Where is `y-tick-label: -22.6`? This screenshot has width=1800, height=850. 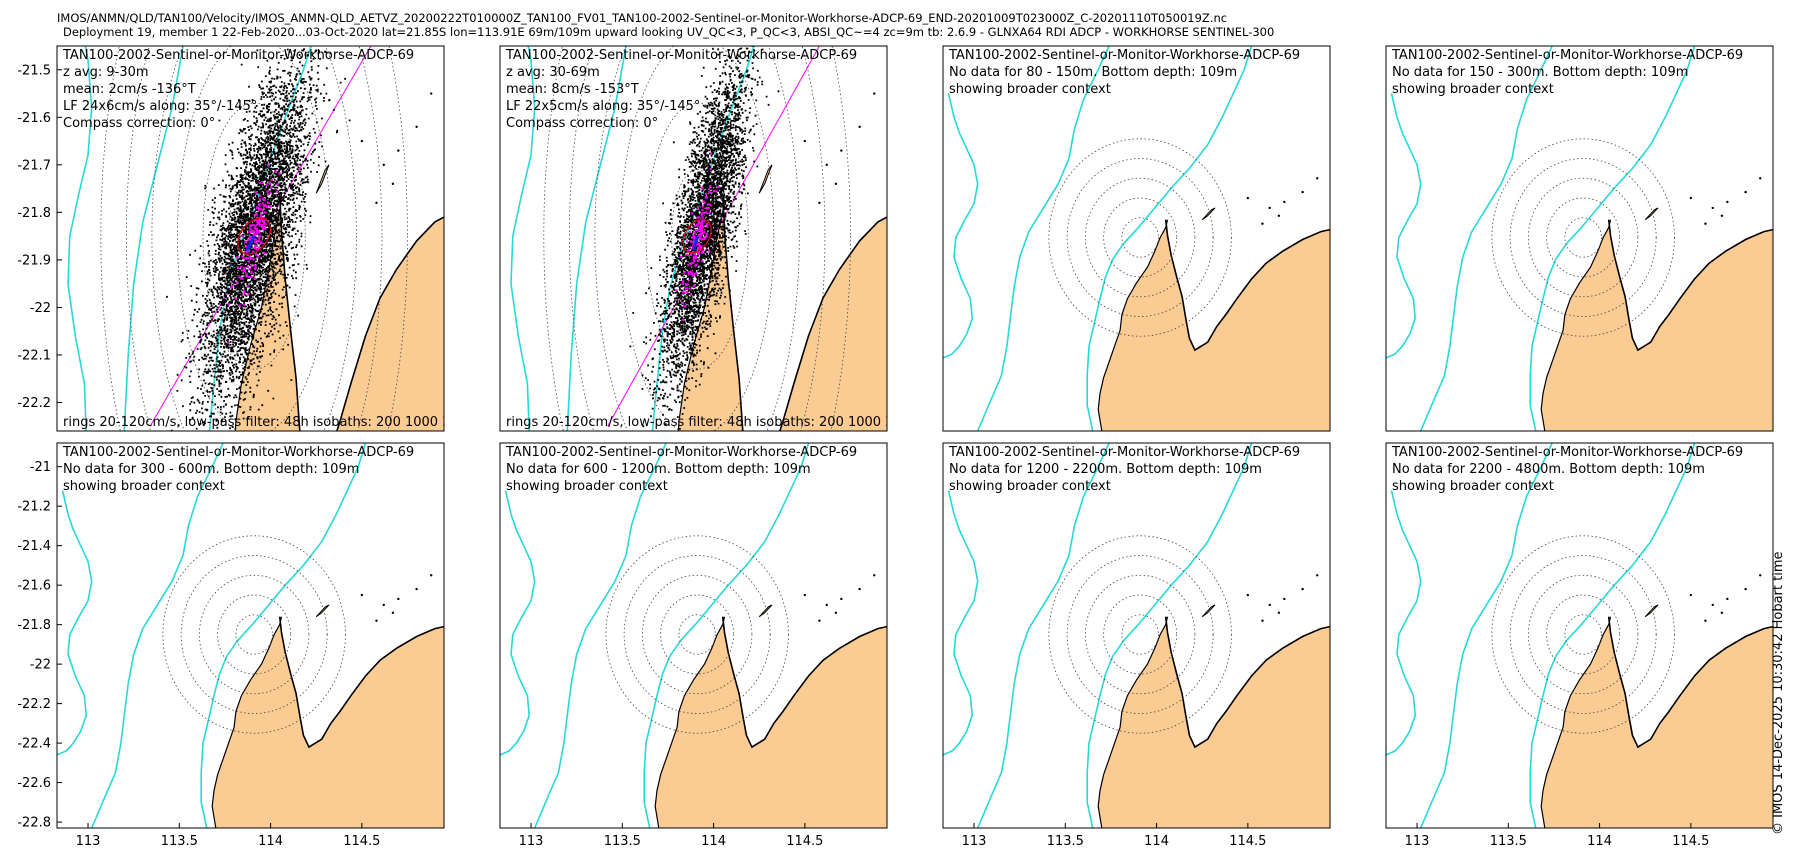 y-tick-label: -22.6 is located at coordinates (34, 783).